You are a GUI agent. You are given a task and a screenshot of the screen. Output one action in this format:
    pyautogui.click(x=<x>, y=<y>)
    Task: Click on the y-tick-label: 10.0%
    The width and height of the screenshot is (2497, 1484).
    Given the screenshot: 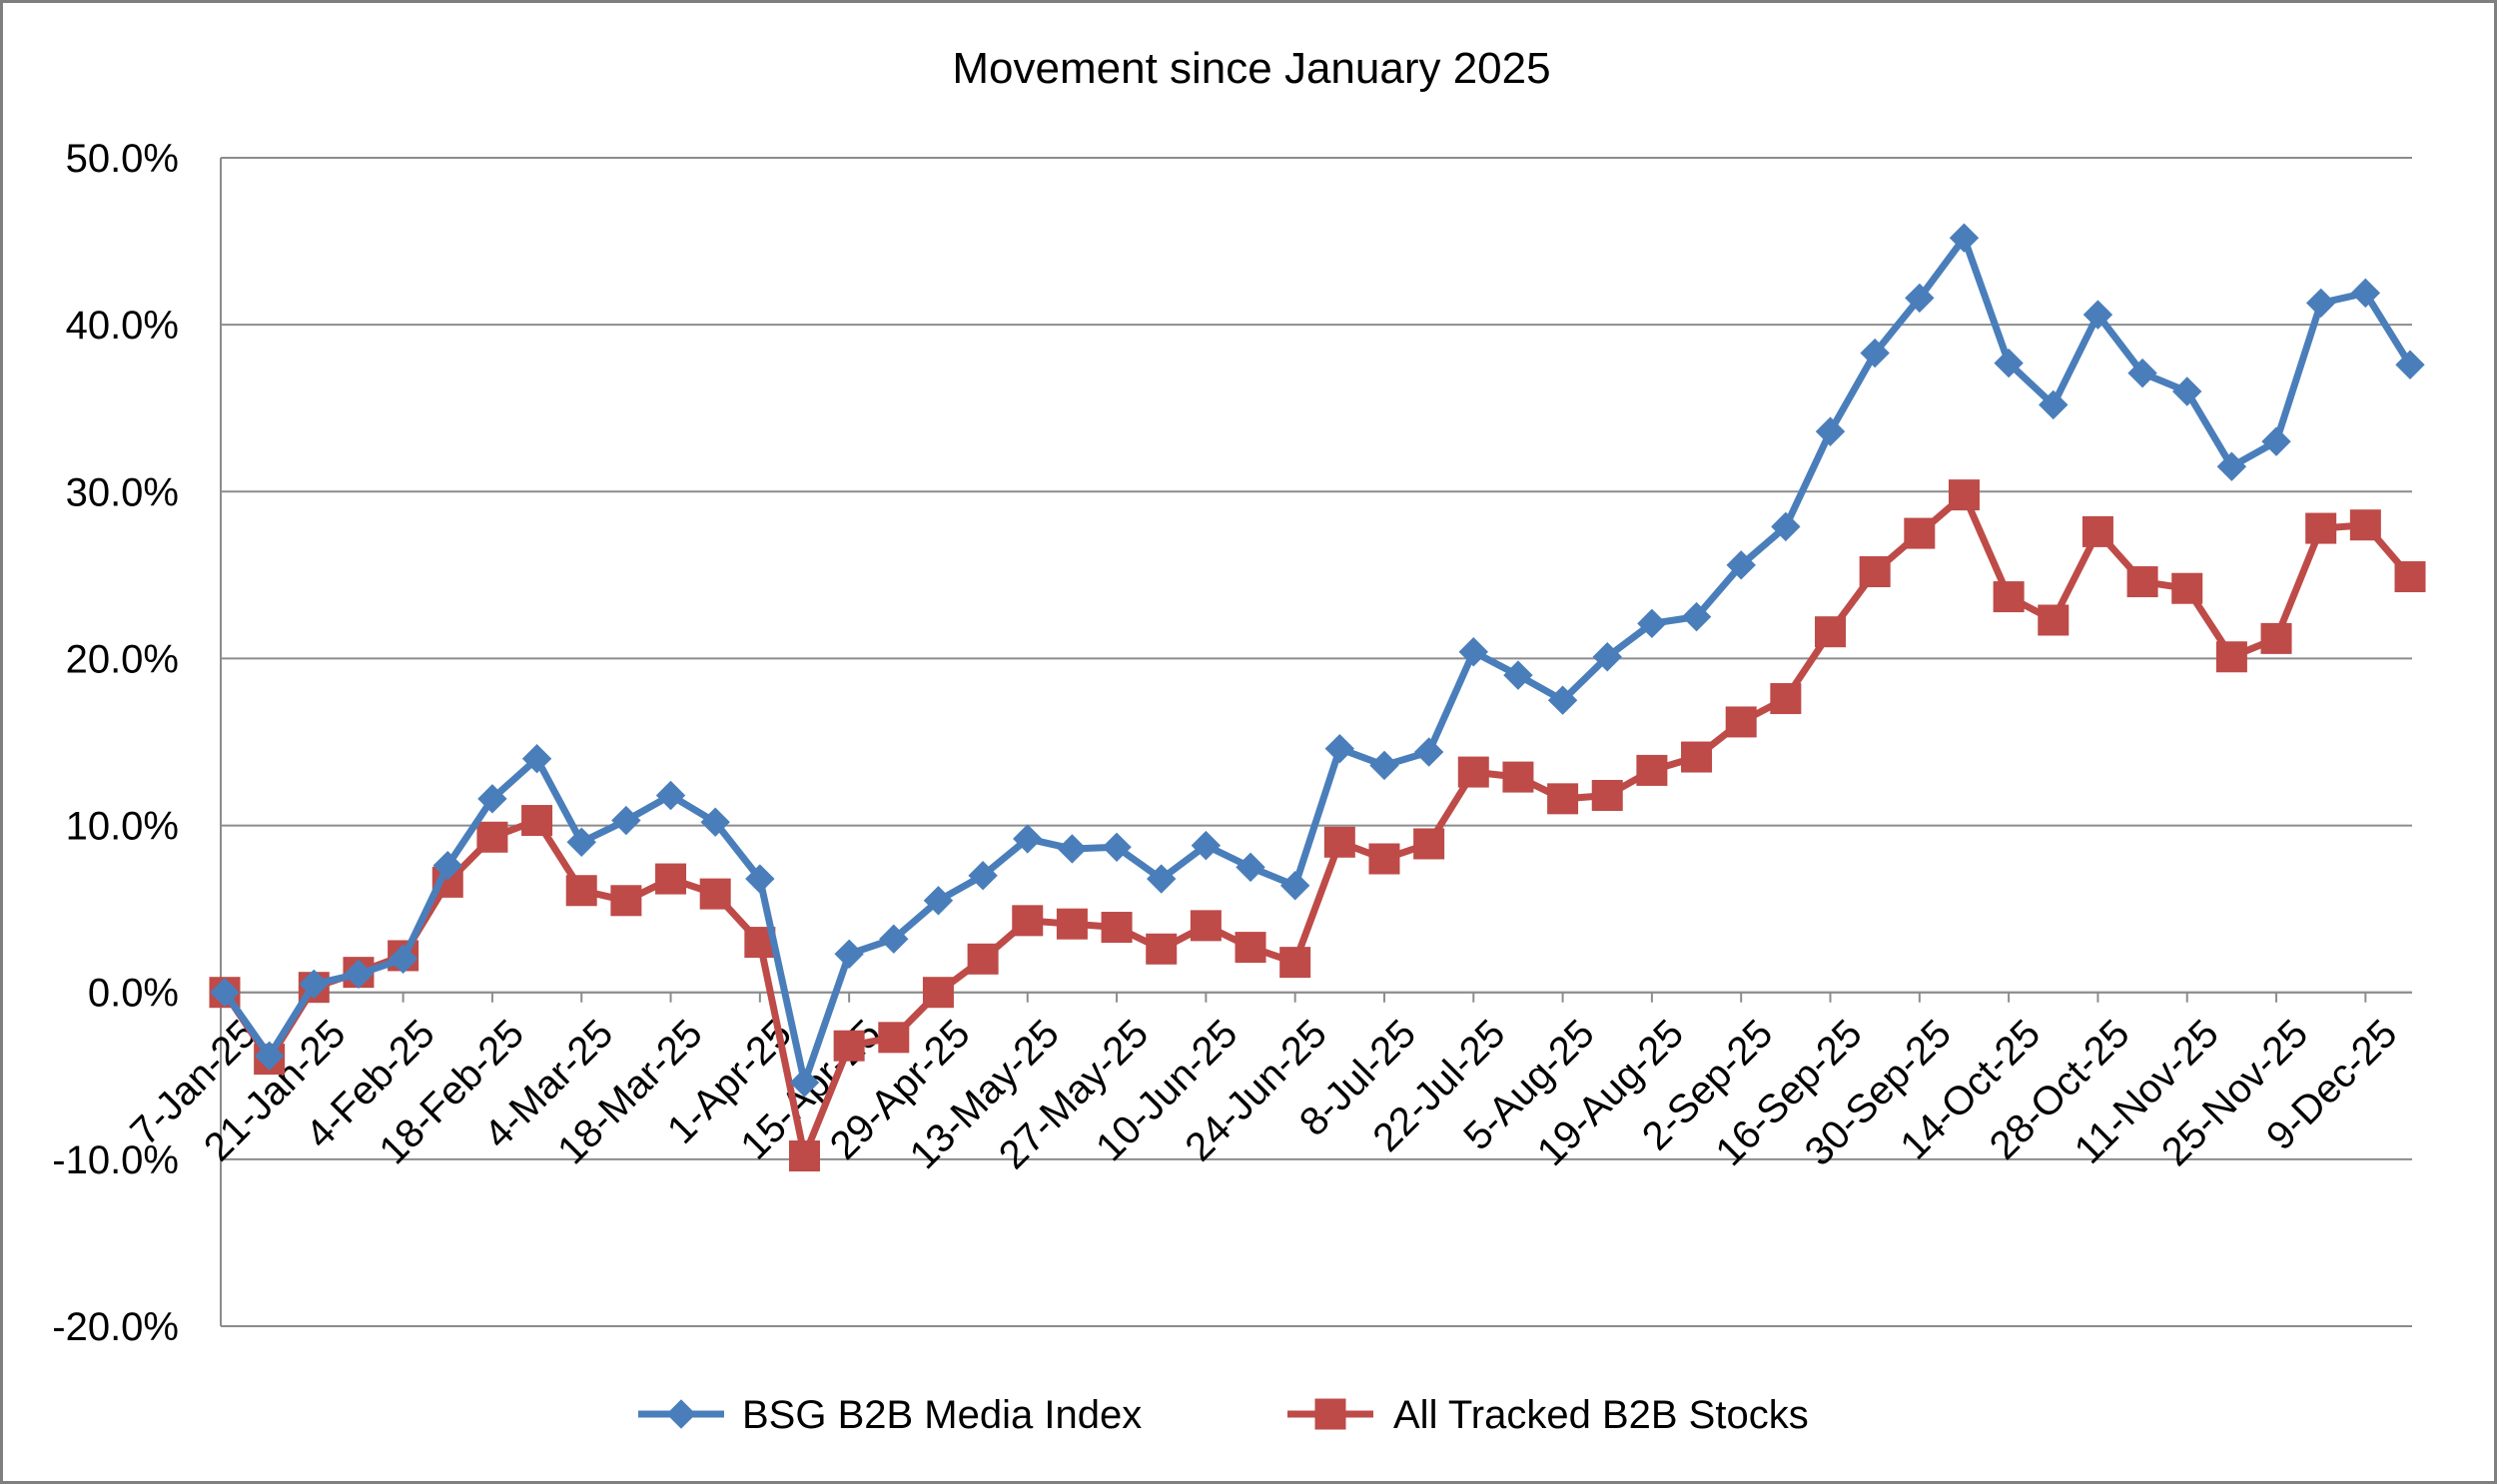 What is the action you would take?
    pyautogui.click(x=122, y=827)
    